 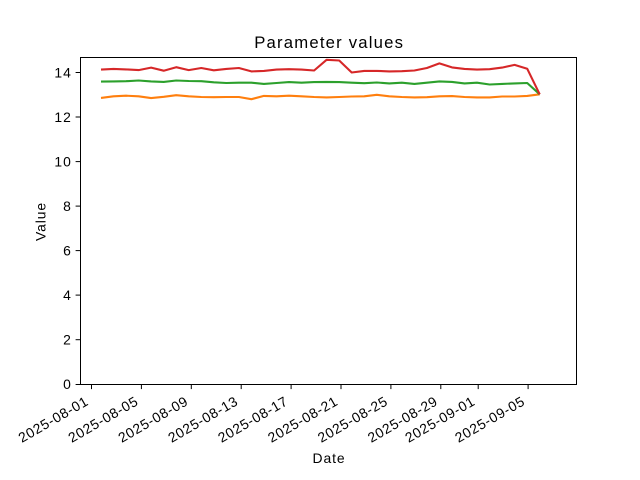 What do you see at coordinates (67, 340) in the screenshot?
I see `svg-text: 2` at bounding box center [67, 340].